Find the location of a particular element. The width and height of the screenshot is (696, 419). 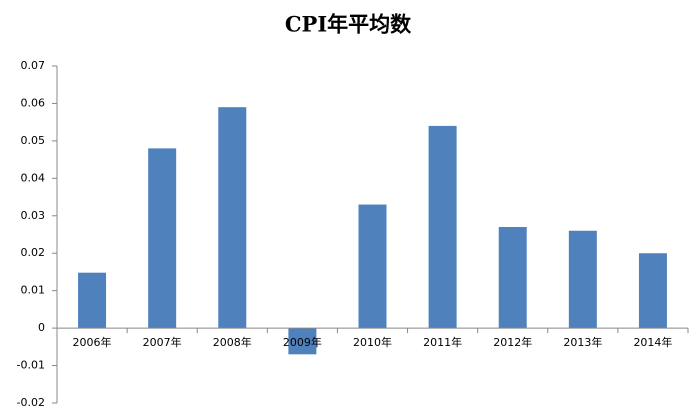

y-tick-label: -0.01 is located at coordinates (31, 365).